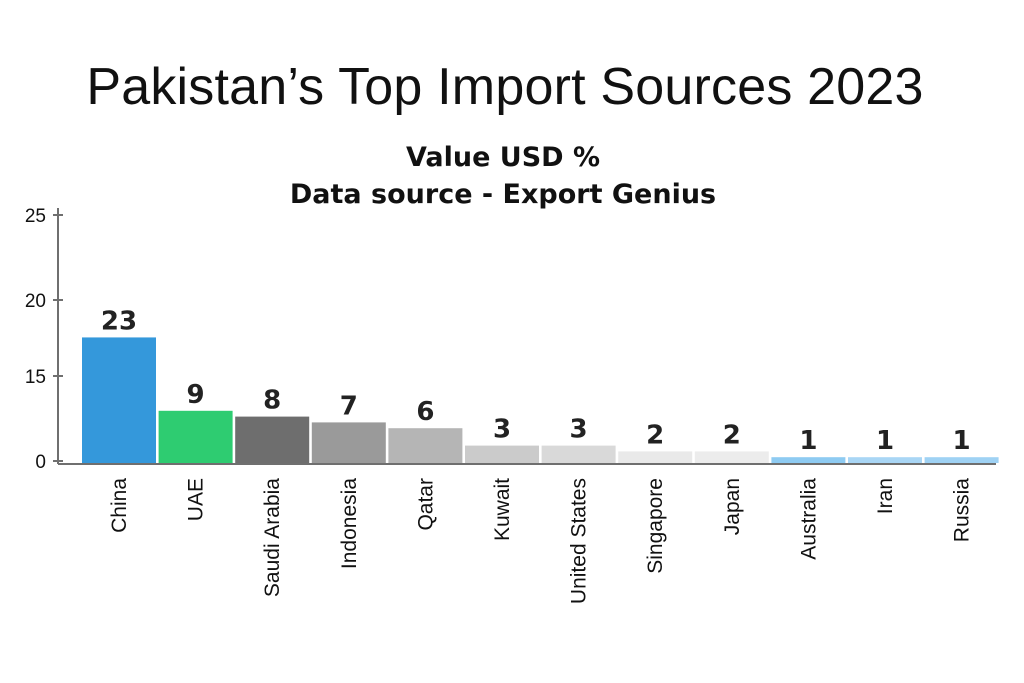  Describe the element at coordinates (119, 321) in the screenshot. I see `data-label: 23` at that location.